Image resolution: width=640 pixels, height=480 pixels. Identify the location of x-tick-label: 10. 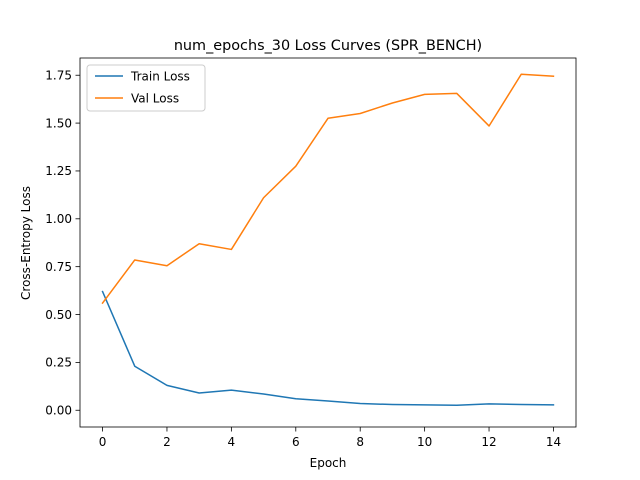
(424, 442).